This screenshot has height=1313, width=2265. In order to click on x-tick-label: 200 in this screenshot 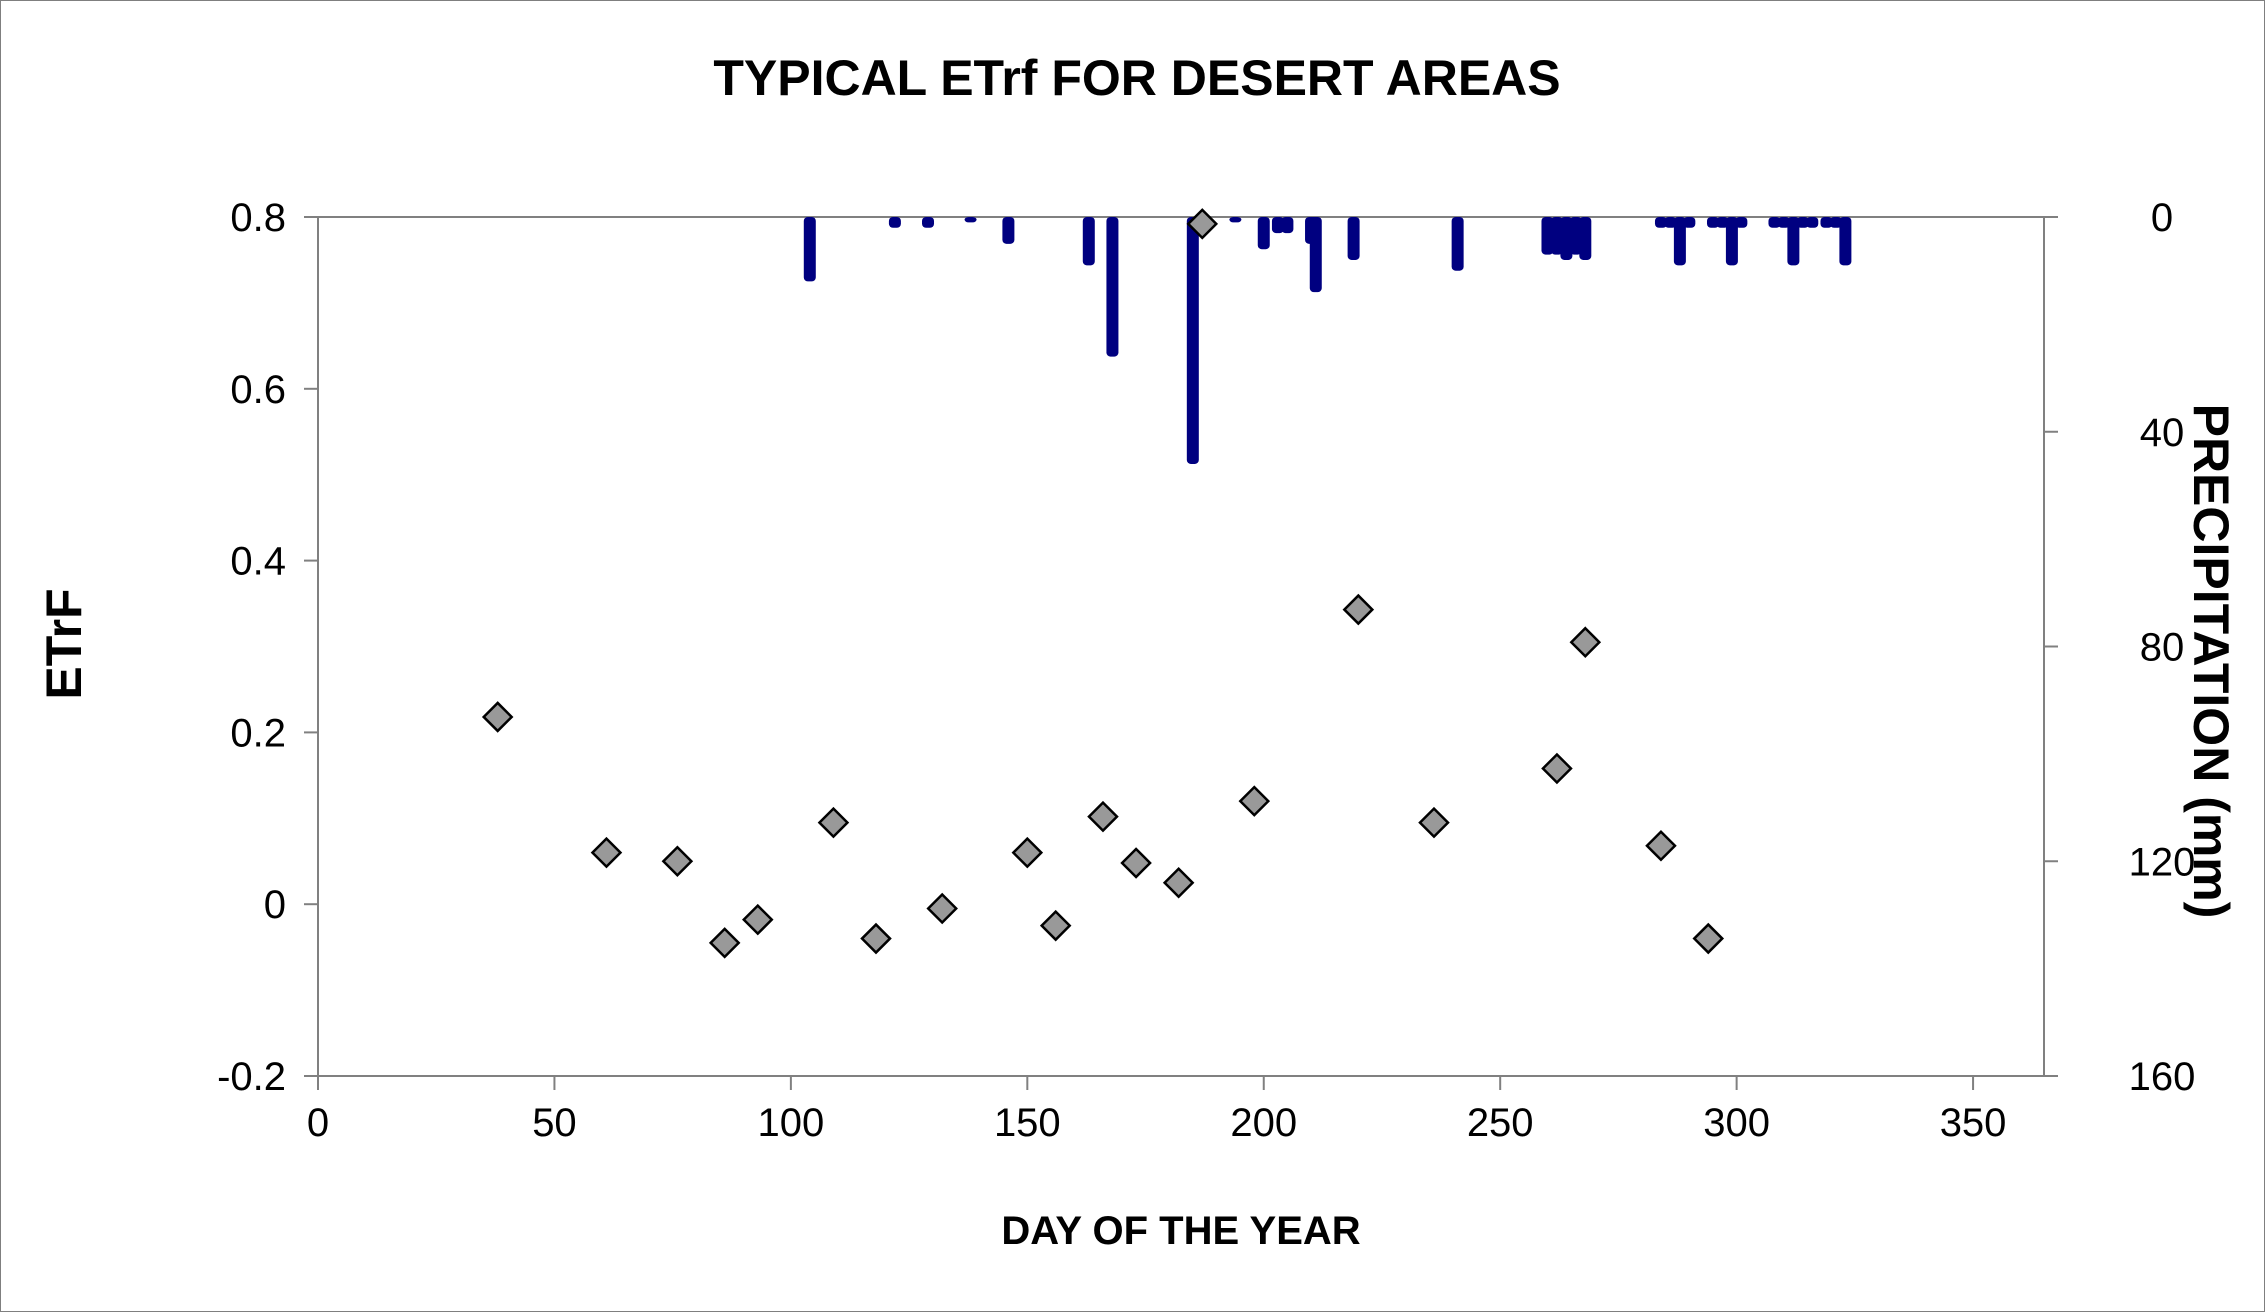, I will do `click(1263, 1123)`.